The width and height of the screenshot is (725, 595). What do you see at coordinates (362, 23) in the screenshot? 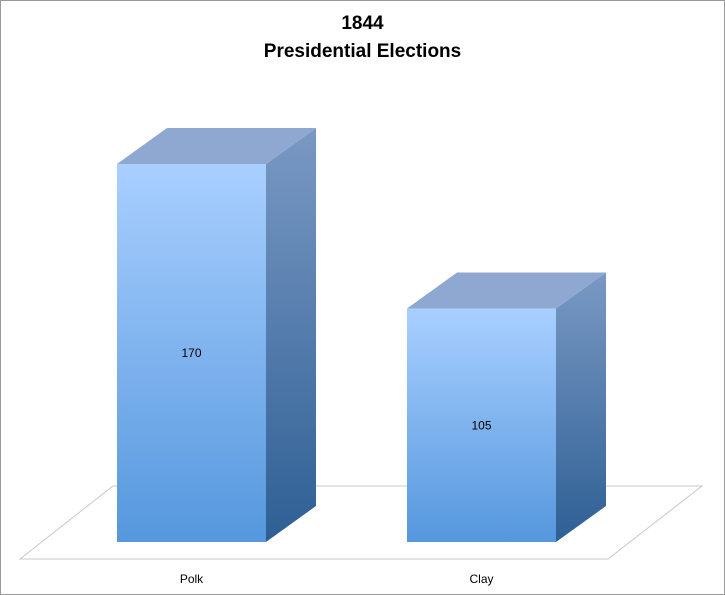
I see `chart-title: 1844` at bounding box center [362, 23].